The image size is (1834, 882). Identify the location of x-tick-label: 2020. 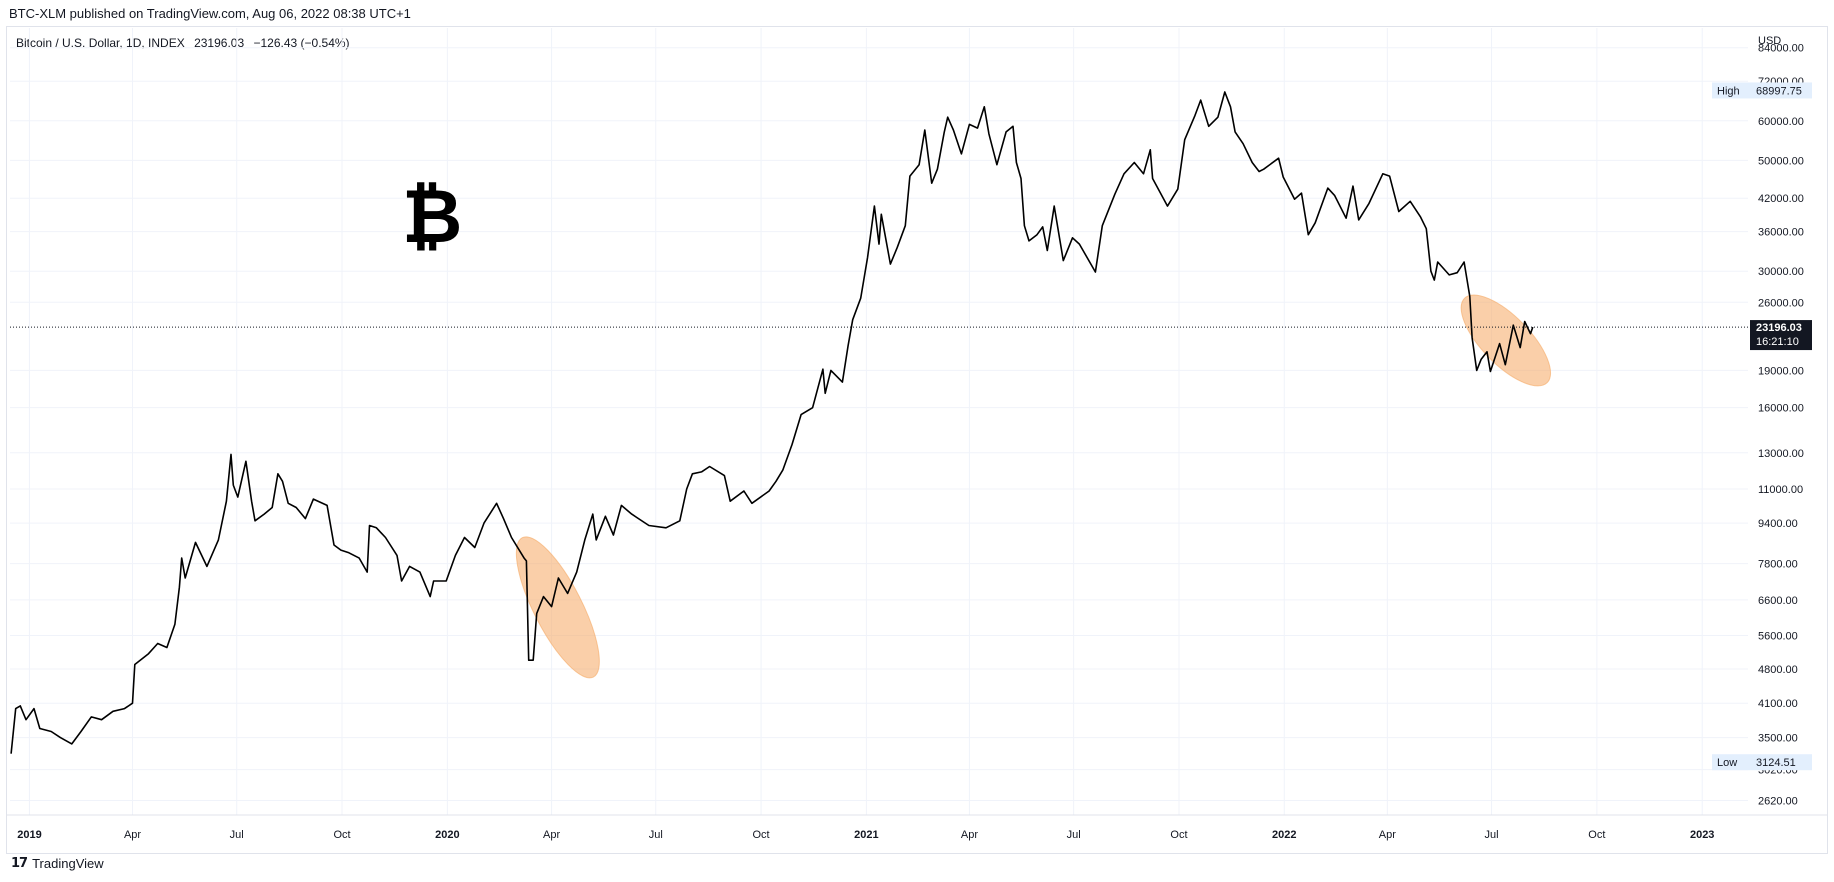
(447, 835).